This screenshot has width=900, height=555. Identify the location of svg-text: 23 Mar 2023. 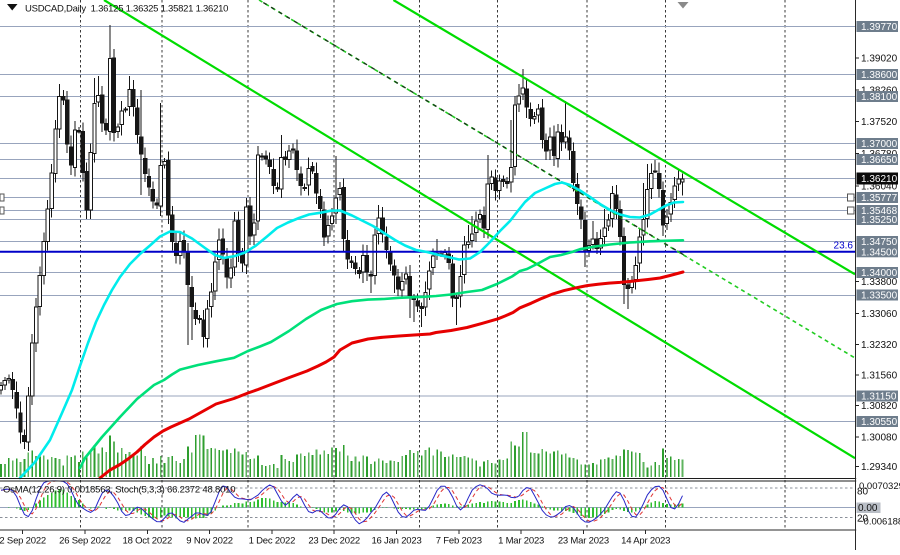
(583, 541).